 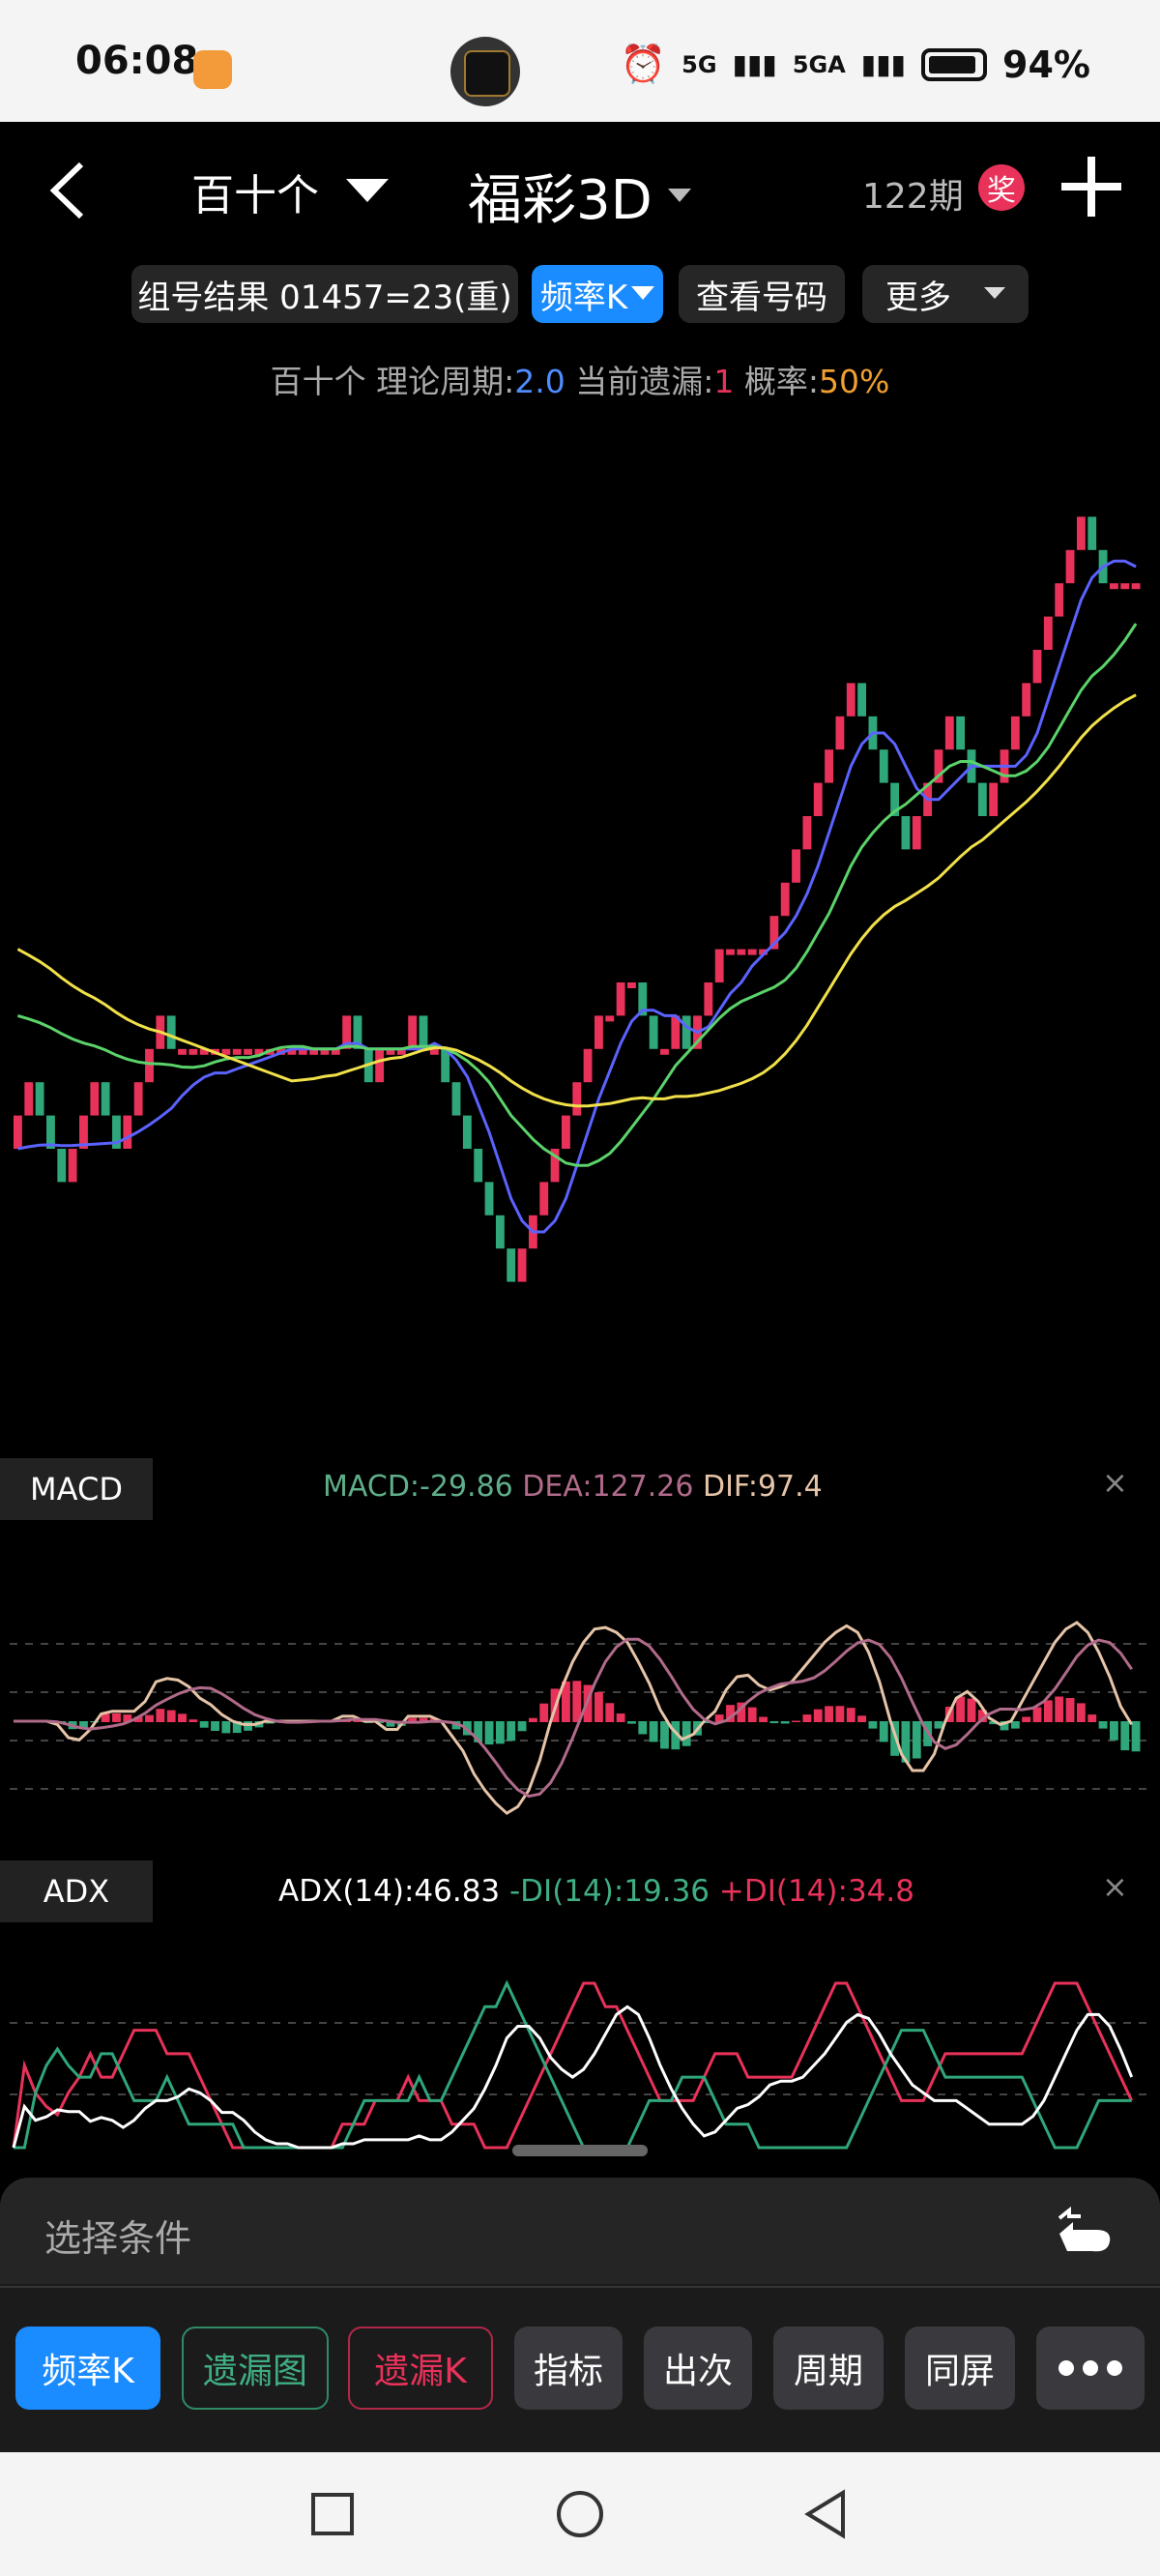 What do you see at coordinates (819, 64) in the screenshot?
I see `network-2: 5GA` at bounding box center [819, 64].